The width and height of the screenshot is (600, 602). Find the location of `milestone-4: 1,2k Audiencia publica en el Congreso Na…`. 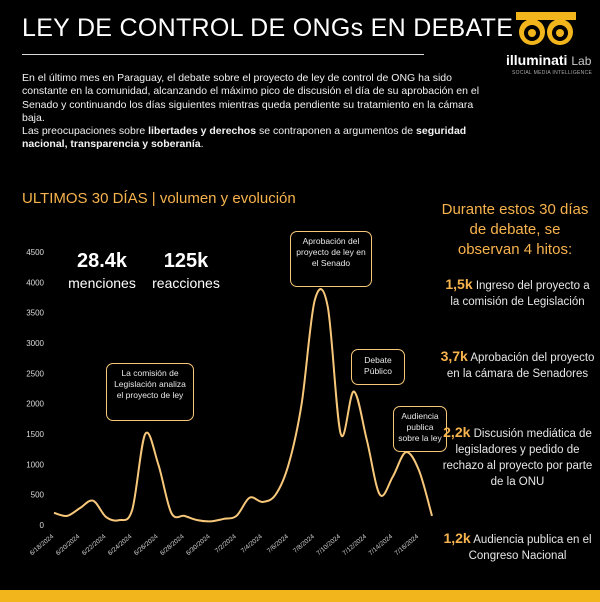

milestone-4: 1,2k Audiencia publica en el Congreso Na… is located at coordinates (517, 546).